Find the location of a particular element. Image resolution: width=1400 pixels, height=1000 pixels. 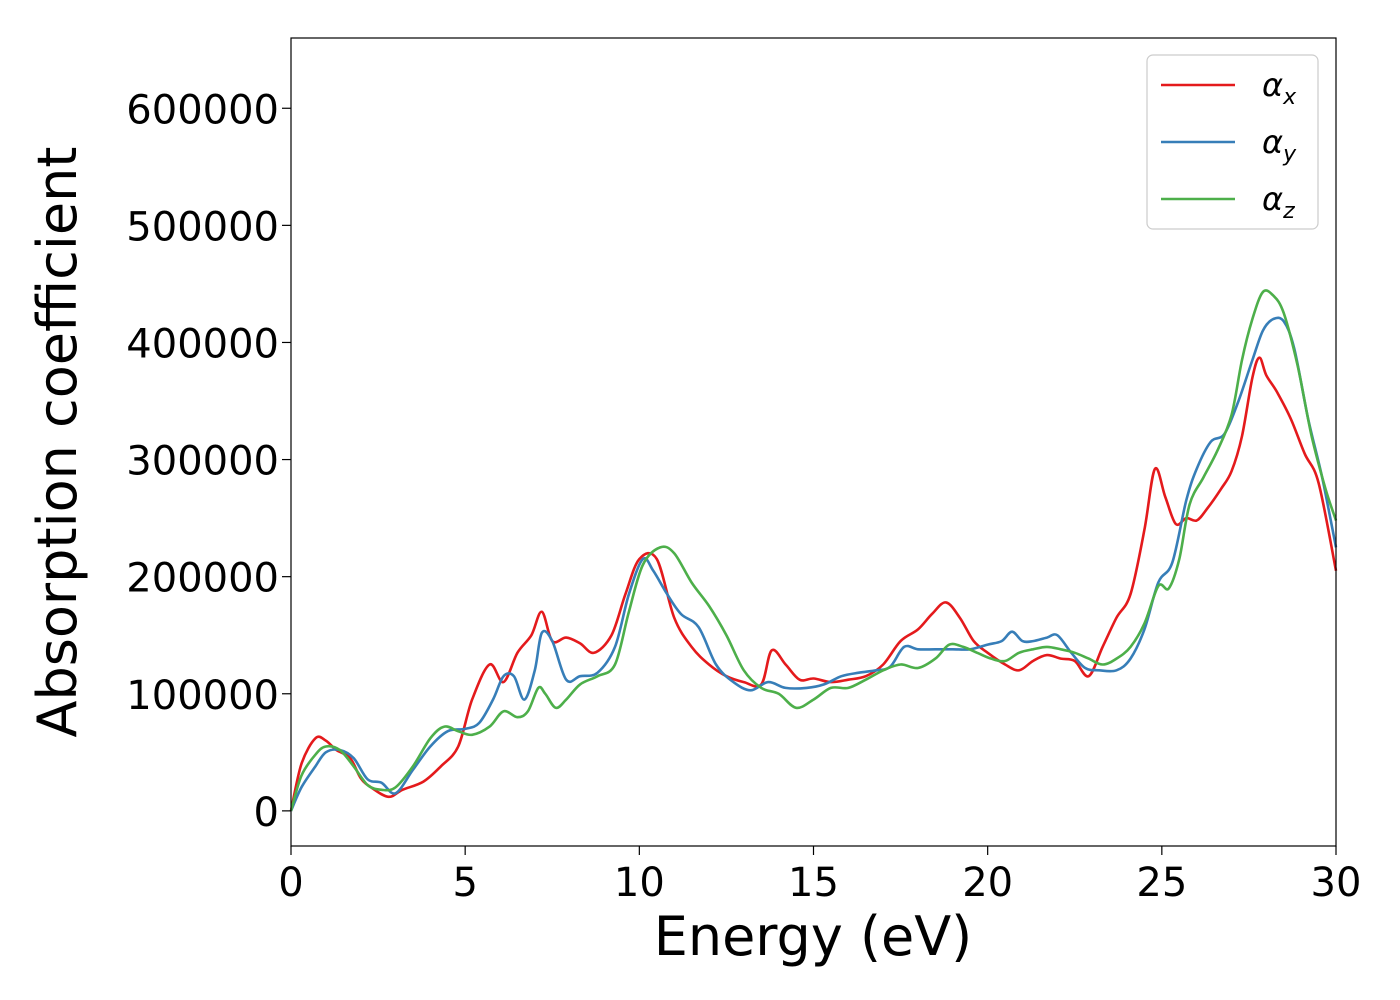

x-tick-label: 0 is located at coordinates (290, 883).